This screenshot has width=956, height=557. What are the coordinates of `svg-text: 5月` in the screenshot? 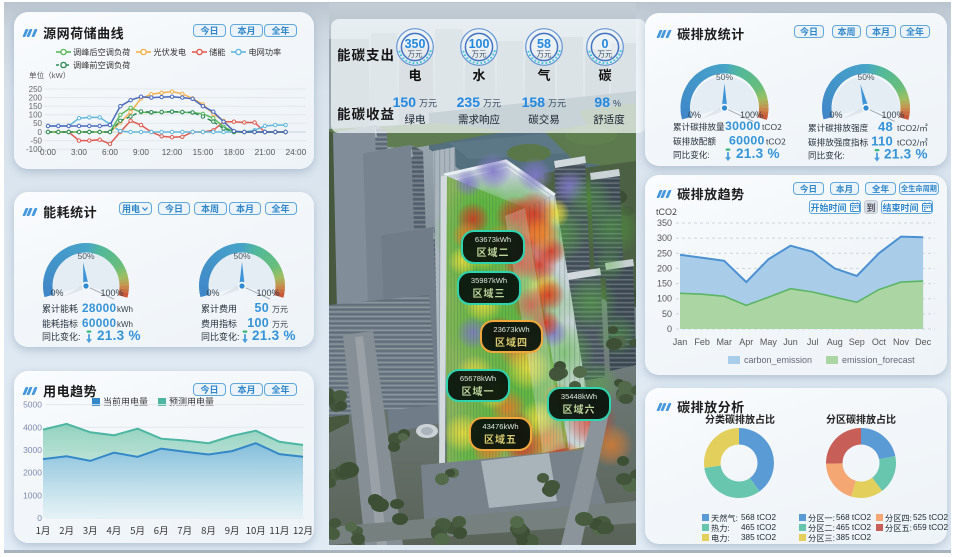 It's located at (137, 530).